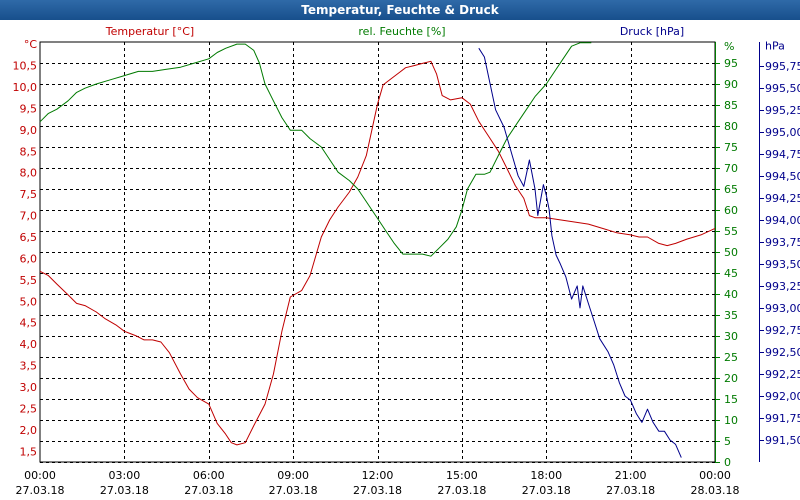 Image resolution: width=800 pixels, height=500 pixels. Describe the element at coordinates (782, 418) in the screenshot. I see `pressure-tick-label: 991,75` at that location.